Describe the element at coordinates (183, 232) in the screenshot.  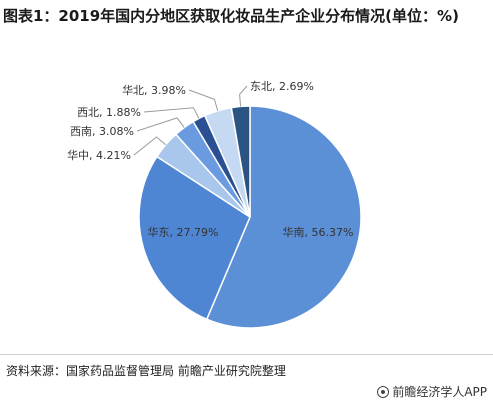
I see `slice-label-1: 华东, 27.79%` at that location.